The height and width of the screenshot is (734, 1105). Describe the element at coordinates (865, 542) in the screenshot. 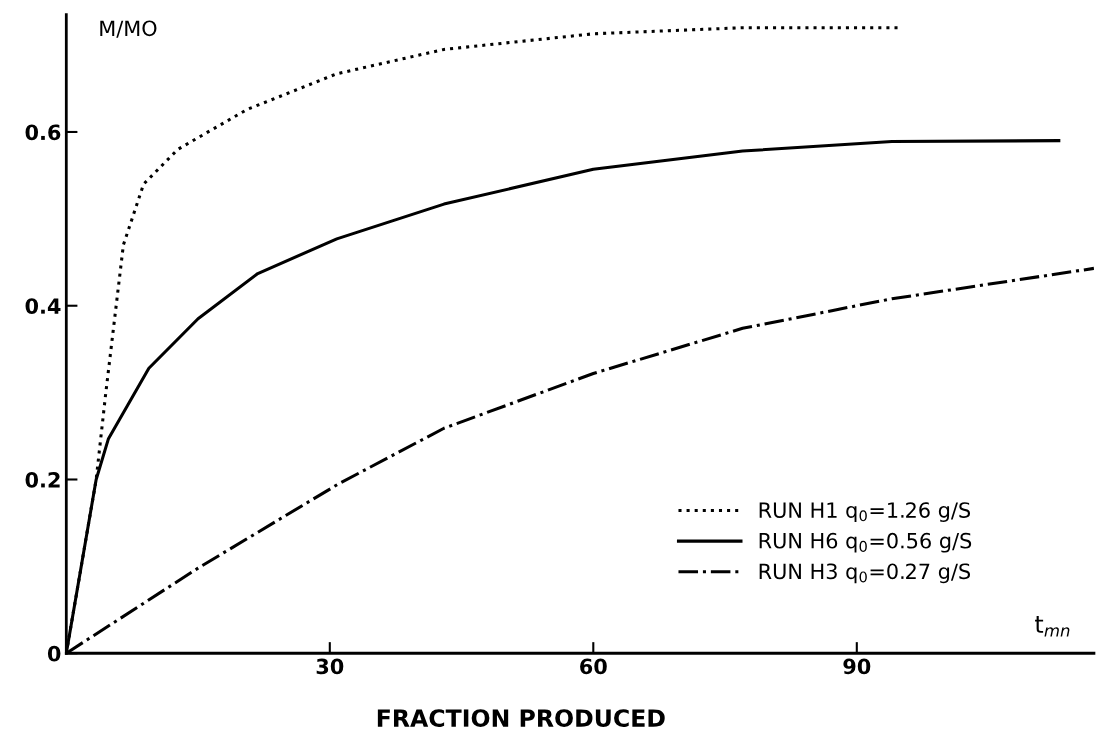

I see `legend-label: RUN H6 q$_{0}$=0.56 g/S` at that location.